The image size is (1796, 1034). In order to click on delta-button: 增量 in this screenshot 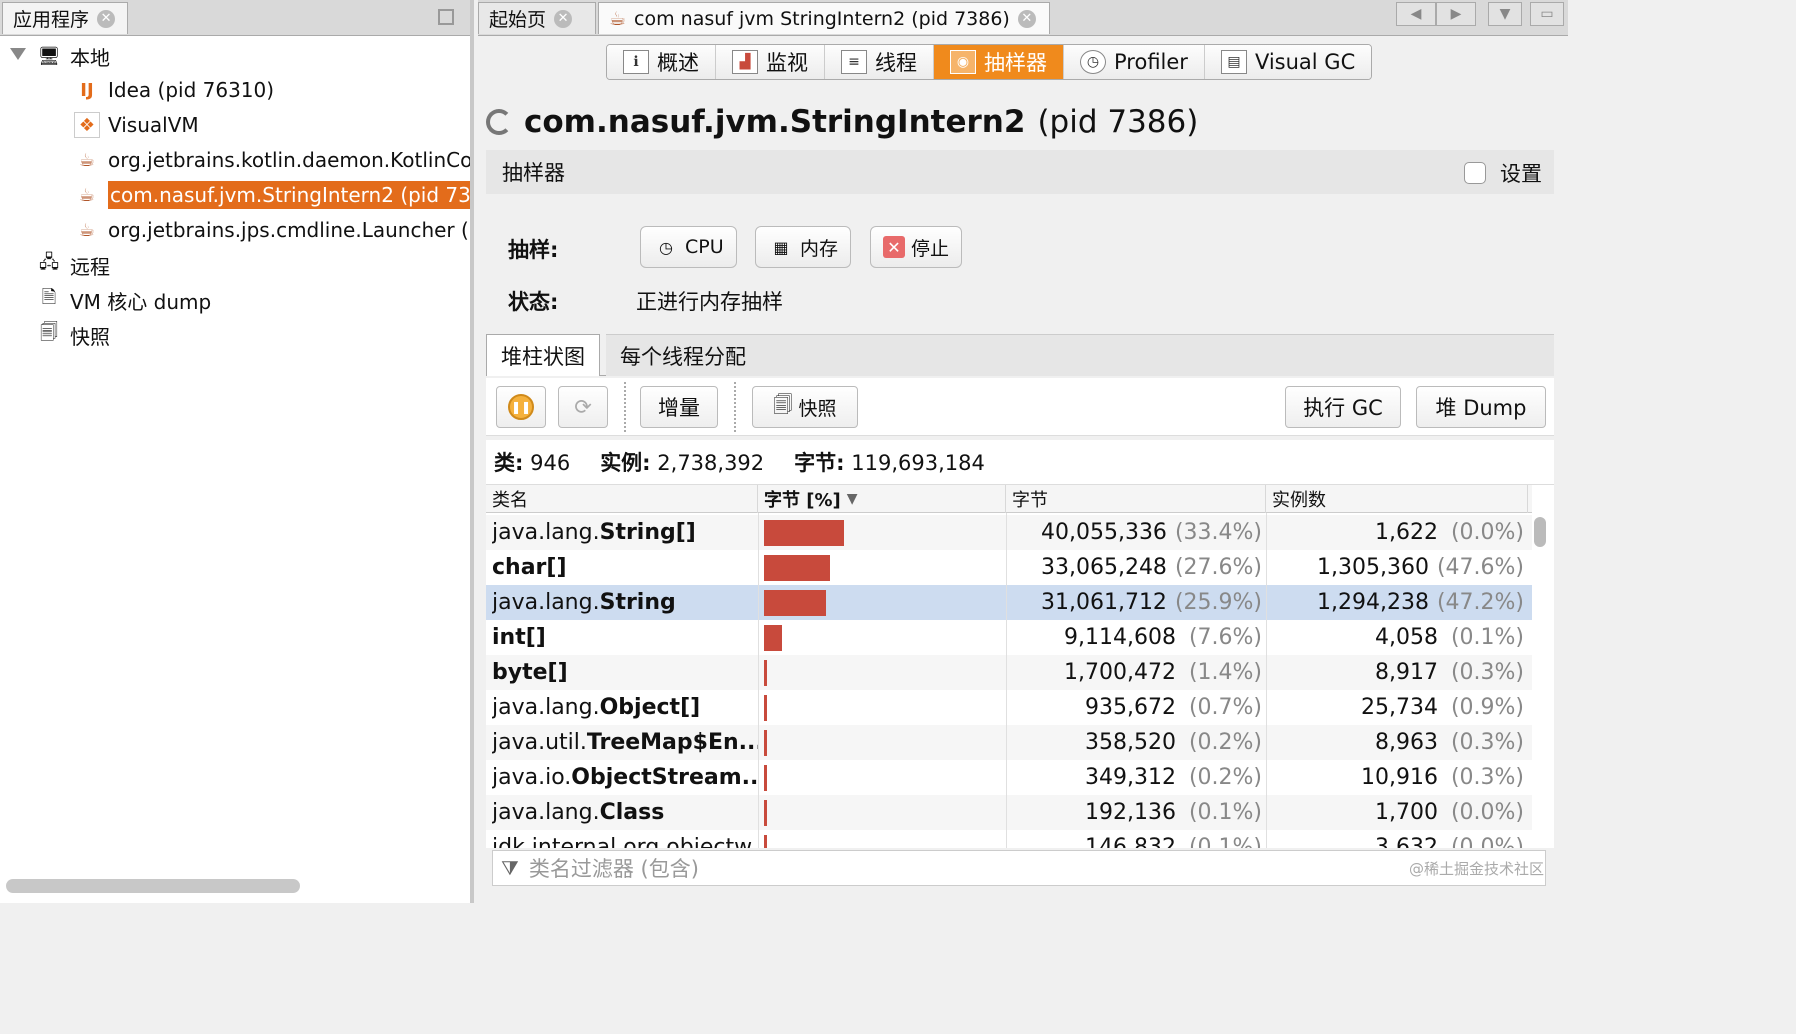, I will do `click(679, 407)`.